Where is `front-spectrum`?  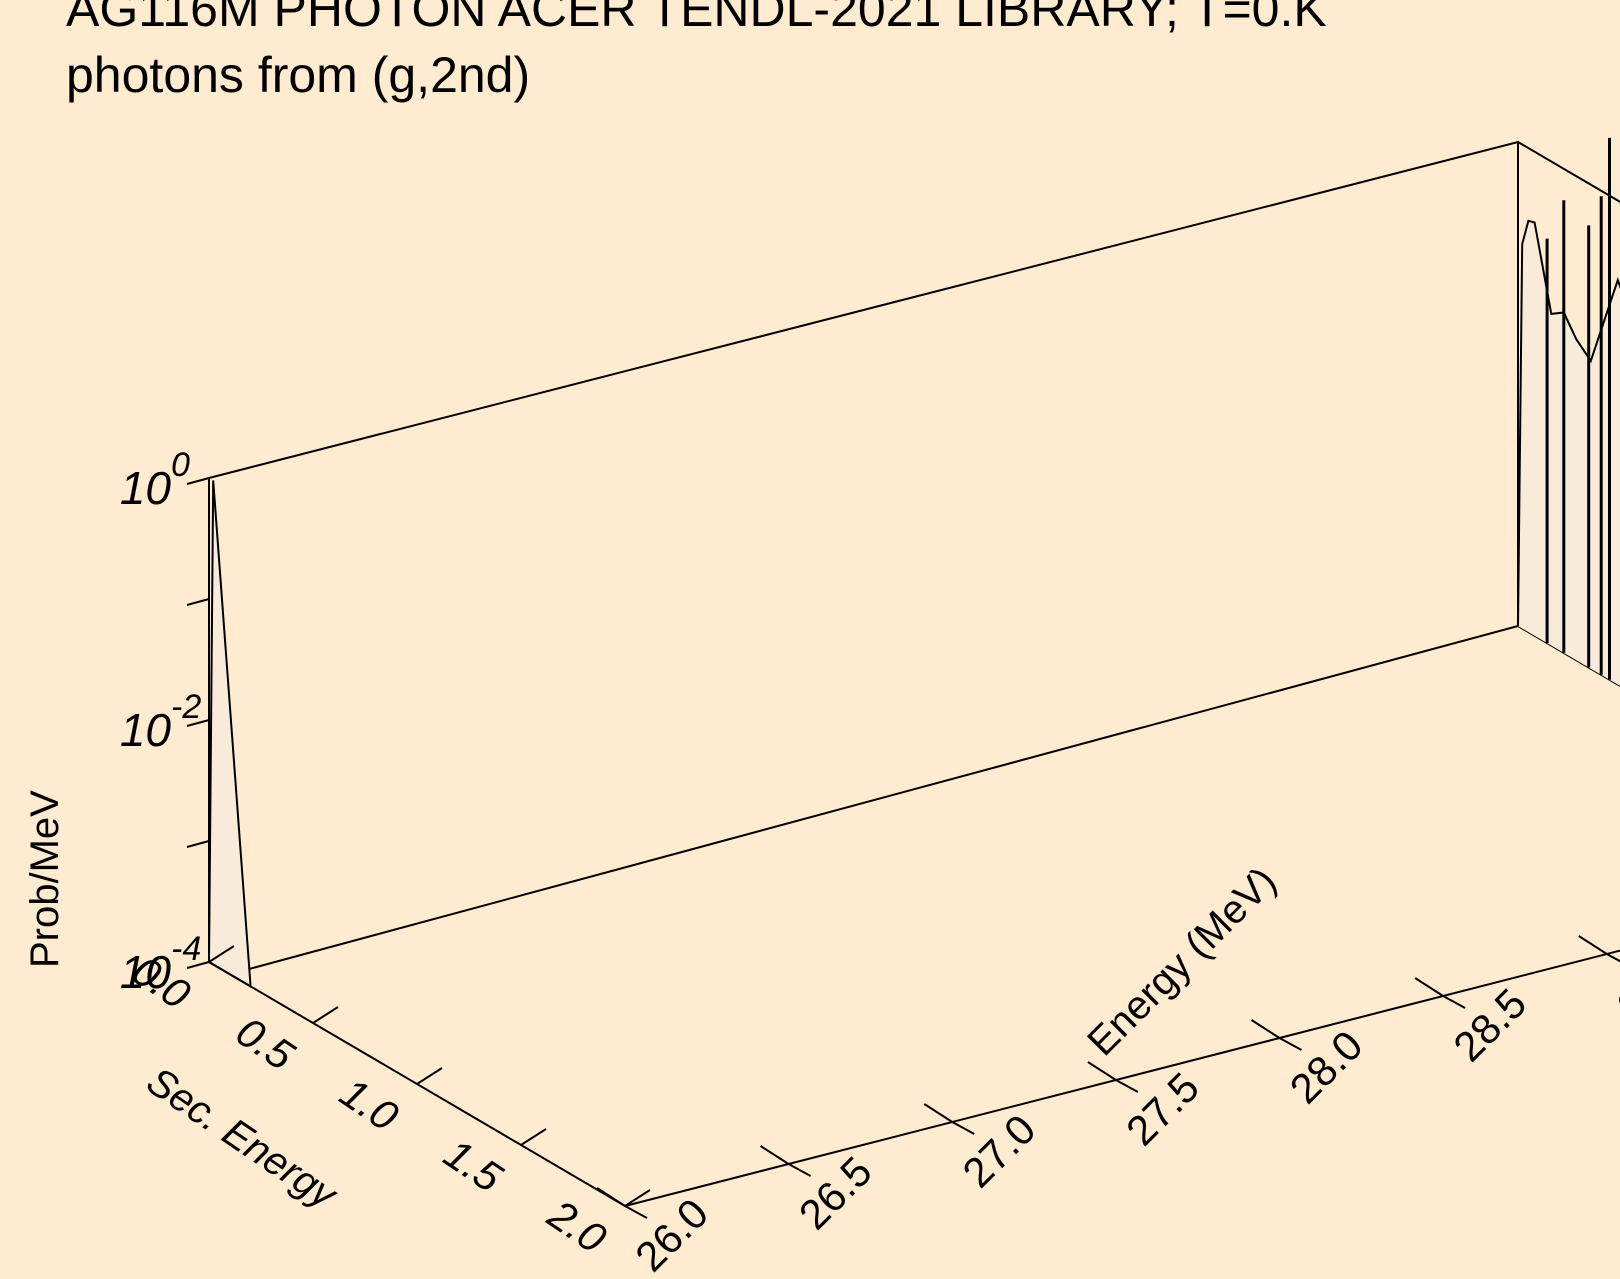 front-spectrum is located at coordinates (229, 734).